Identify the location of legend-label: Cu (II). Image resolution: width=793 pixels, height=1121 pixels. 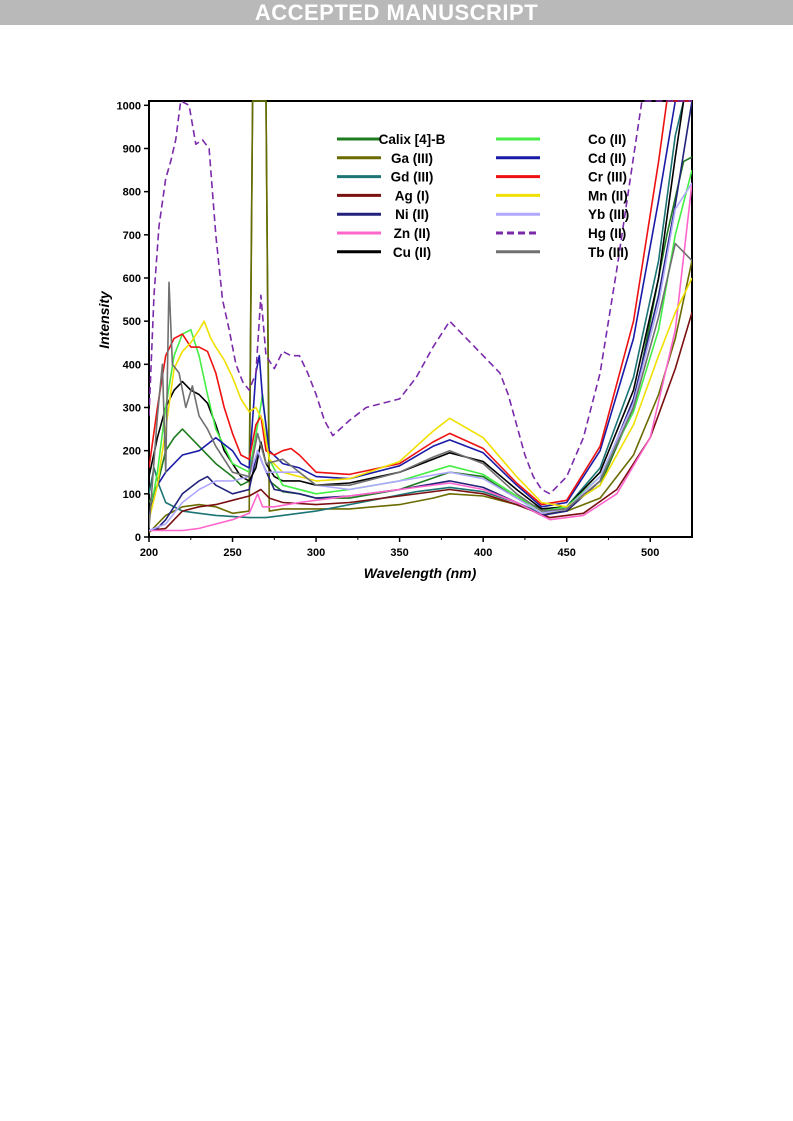
(412, 252).